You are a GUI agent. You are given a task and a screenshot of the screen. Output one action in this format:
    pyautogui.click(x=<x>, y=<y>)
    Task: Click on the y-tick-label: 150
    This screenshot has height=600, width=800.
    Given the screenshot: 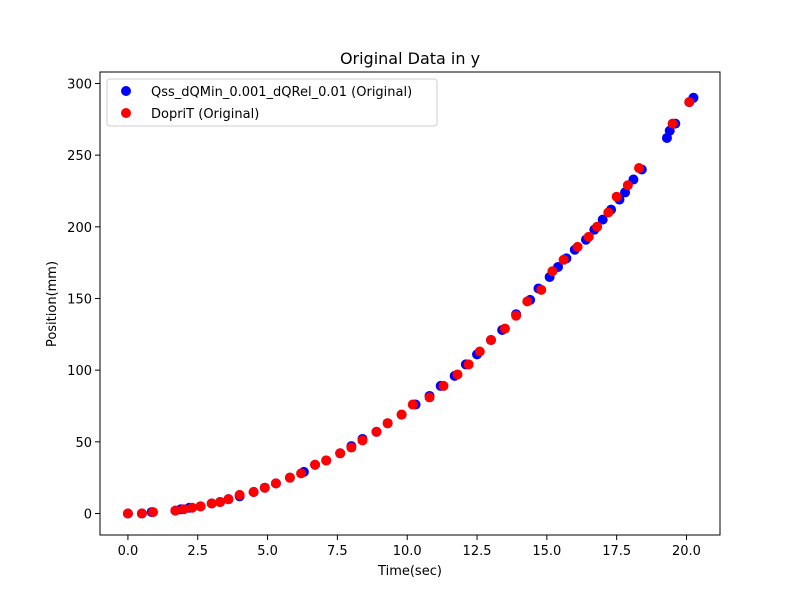 What is the action you would take?
    pyautogui.click(x=79, y=299)
    